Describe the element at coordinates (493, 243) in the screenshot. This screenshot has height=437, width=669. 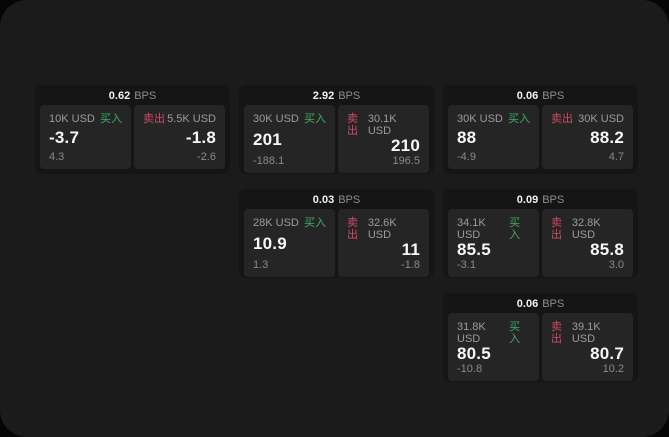
I see `buy-panel: 34.1K USD 买入 85.5 -3.1` at that location.